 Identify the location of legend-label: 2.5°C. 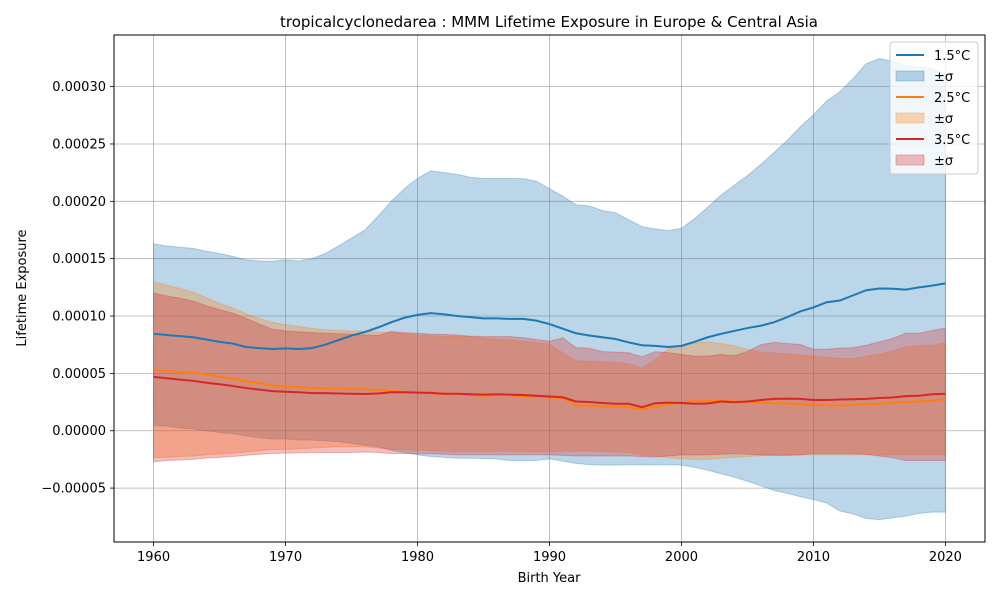
(952, 98).